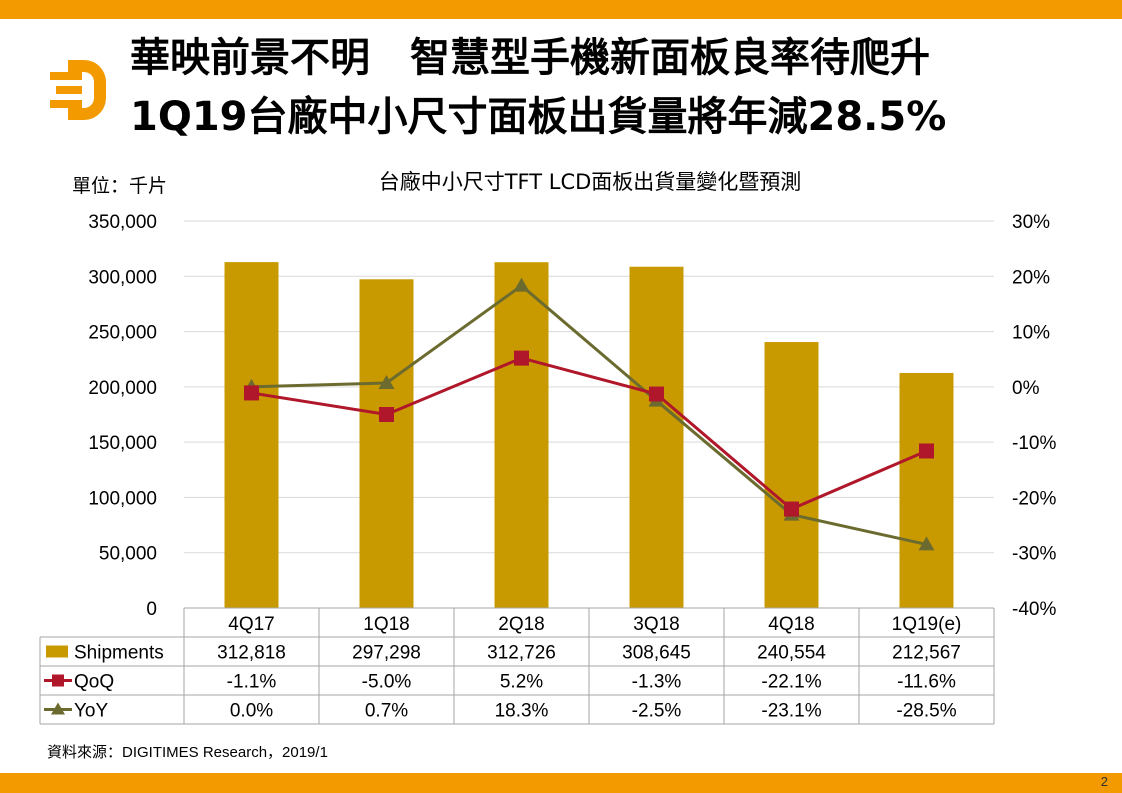 The image size is (1122, 793). Describe the element at coordinates (251, 624) in the screenshot. I see `category-label: 4Q17` at that location.